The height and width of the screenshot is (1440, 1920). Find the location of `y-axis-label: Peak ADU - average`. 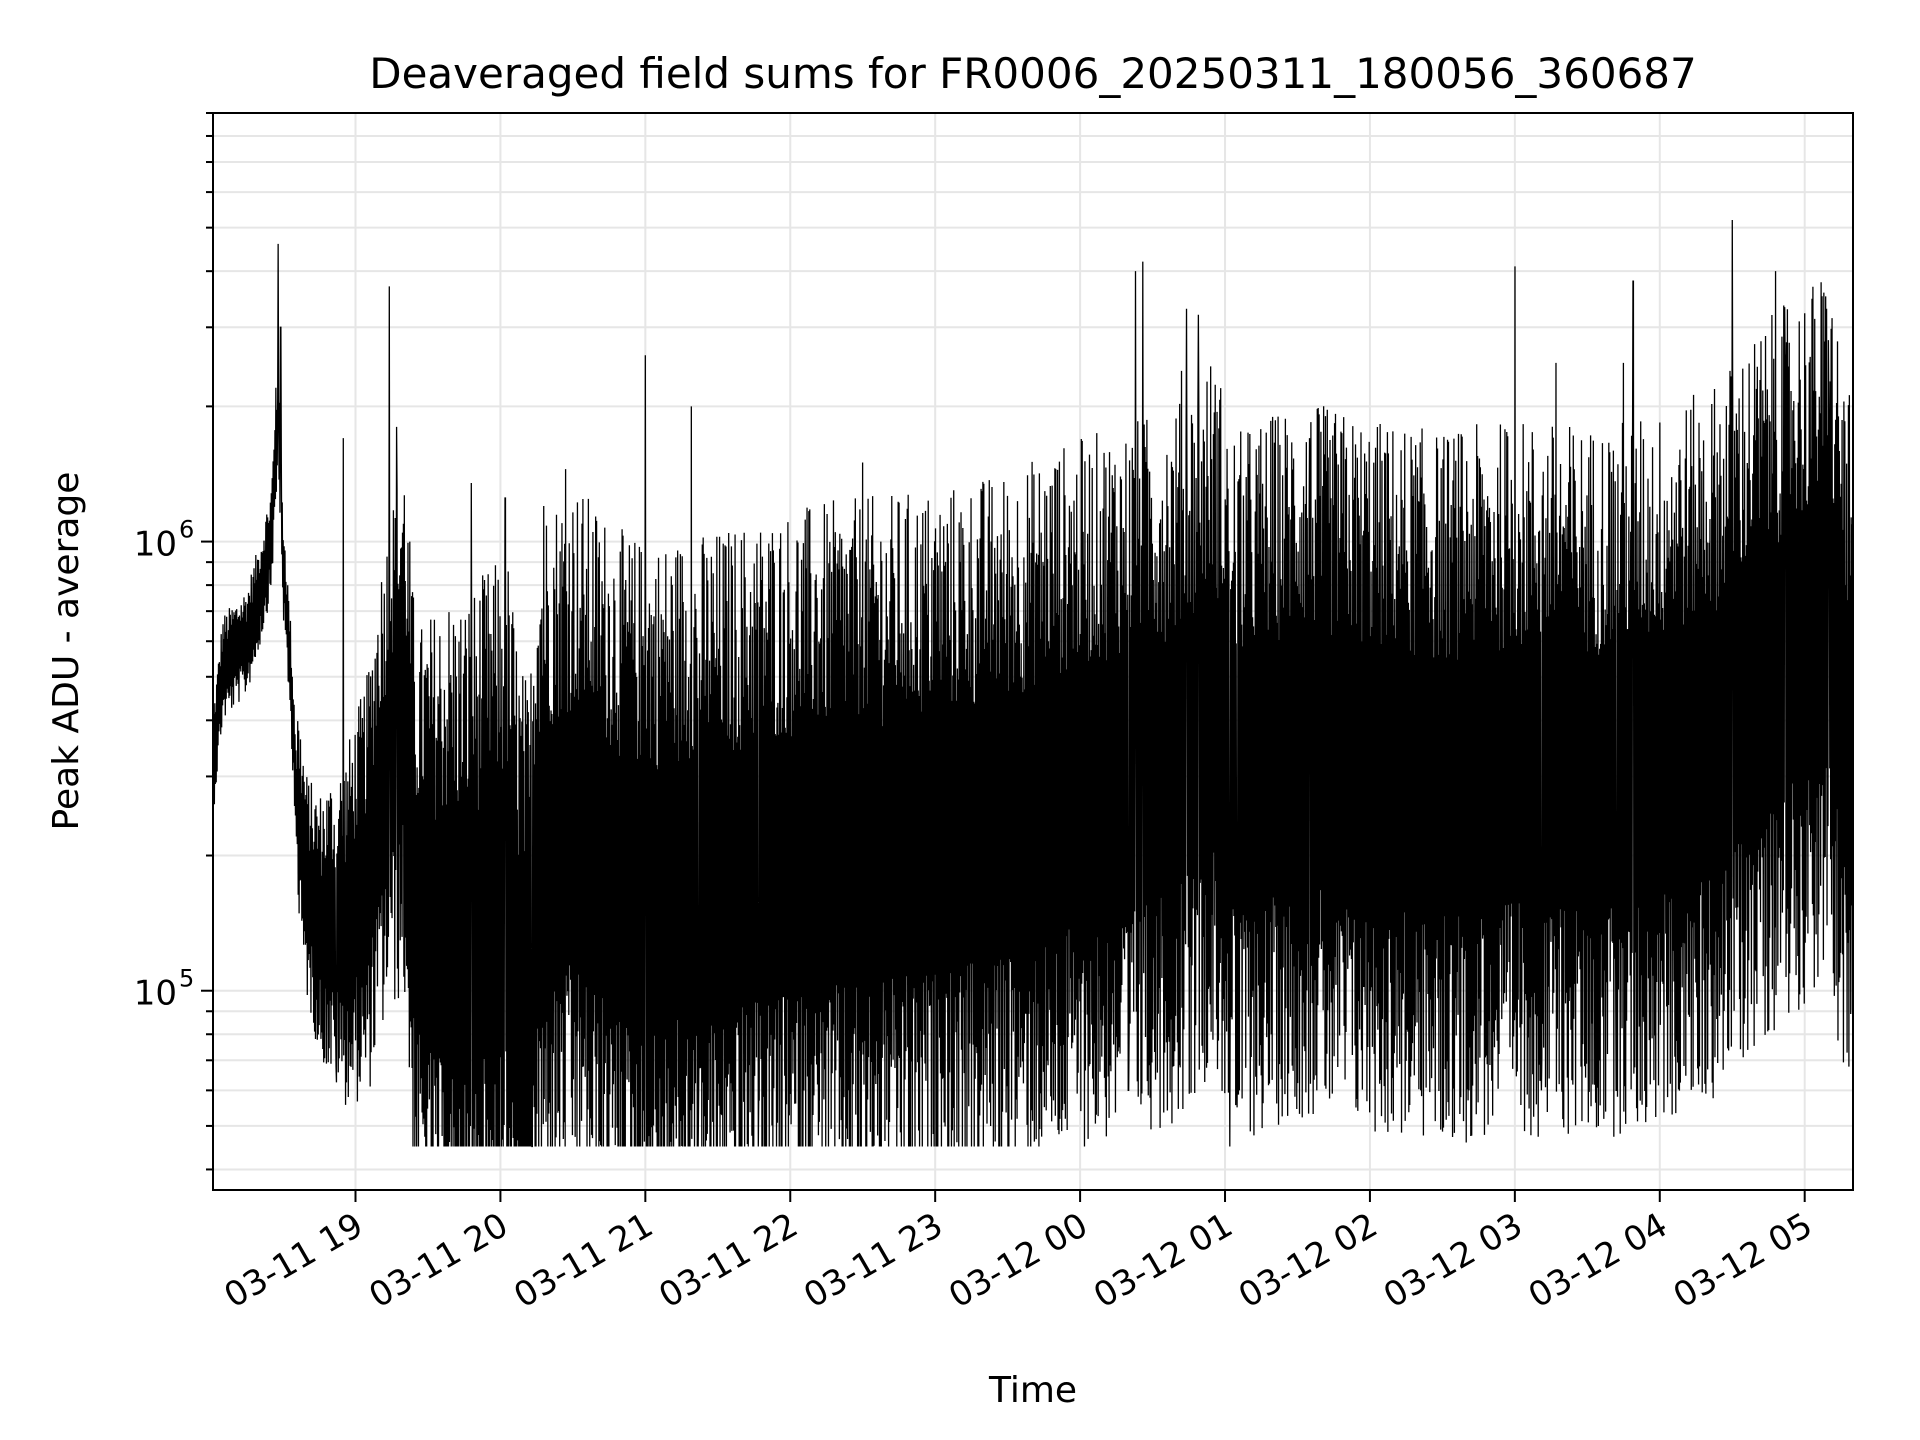

y-axis-label: Peak ADU - average is located at coordinates (66, 651).